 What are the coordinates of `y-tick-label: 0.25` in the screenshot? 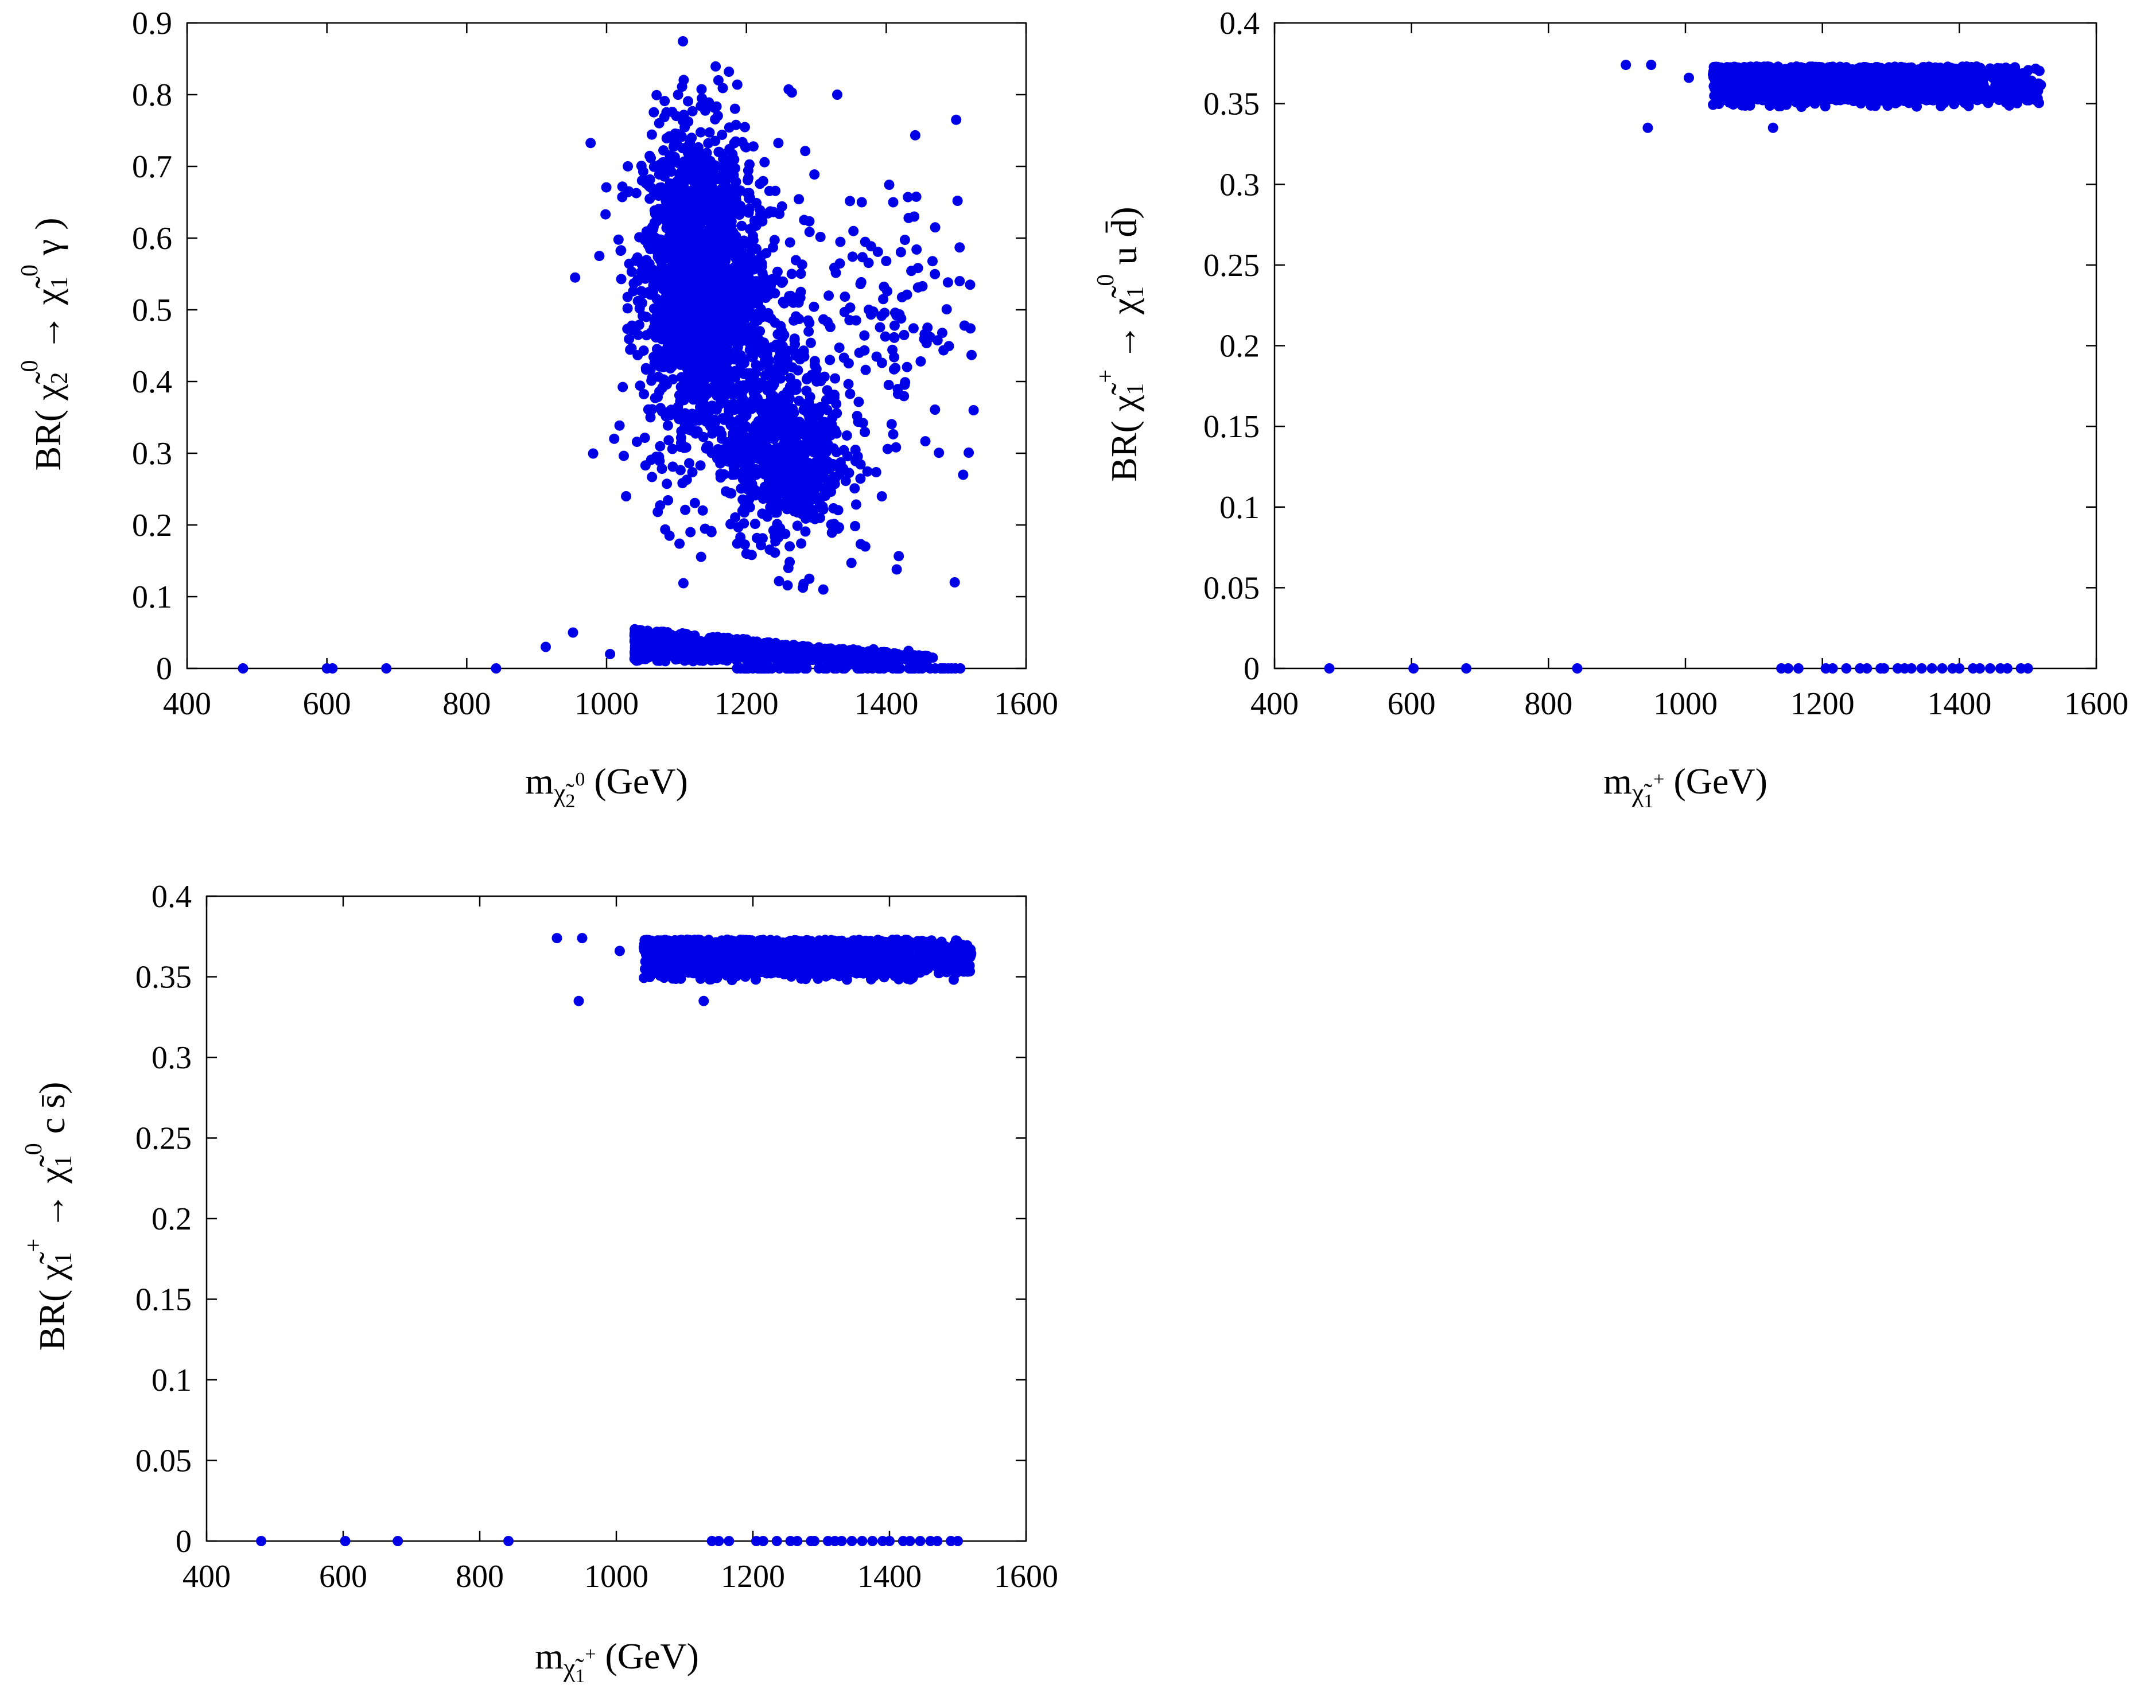 It's located at (1231, 265).